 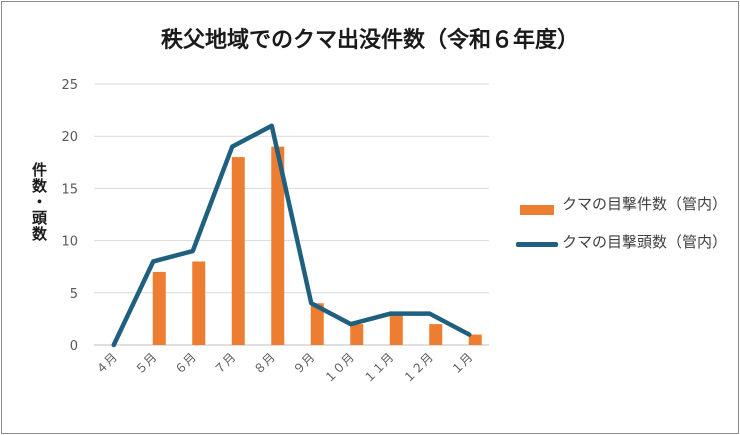 I want to click on legend-item-sightings: クマの目撃件数（管内）, so click(x=622, y=204).